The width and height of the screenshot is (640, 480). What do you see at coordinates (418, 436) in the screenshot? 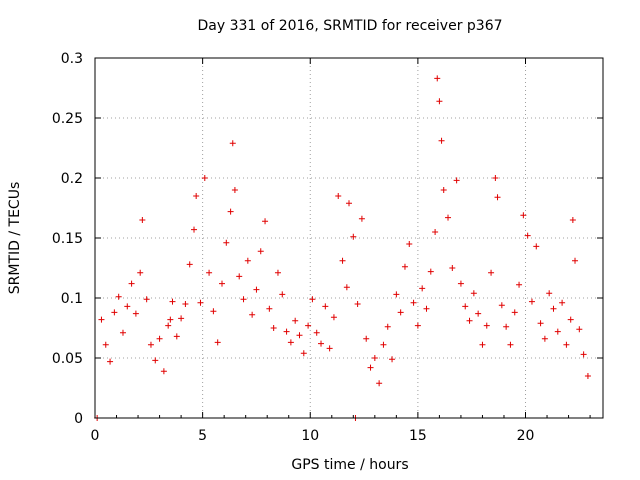
I see `x-tick-label: 15` at bounding box center [418, 436].